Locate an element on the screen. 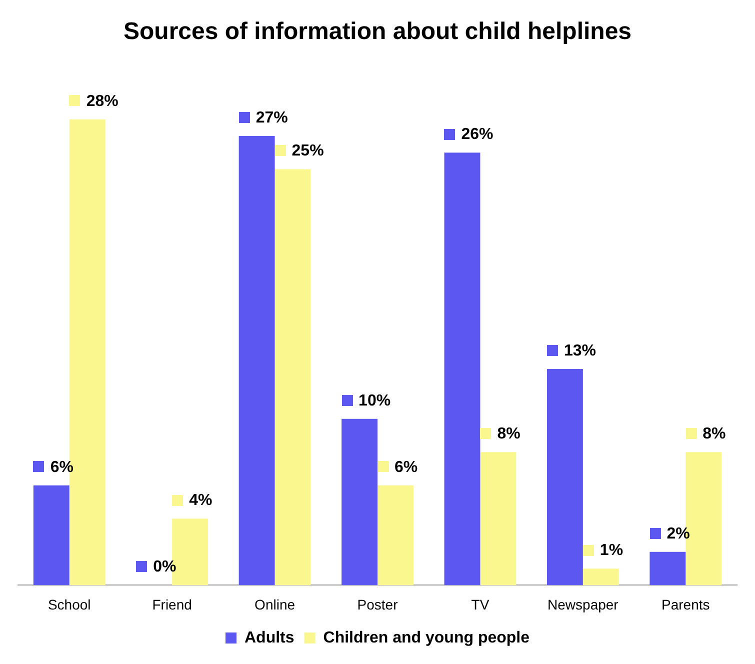 Image resolution: width=755 pixels, height=664 pixels. x-tick-label: Parents is located at coordinates (686, 604).